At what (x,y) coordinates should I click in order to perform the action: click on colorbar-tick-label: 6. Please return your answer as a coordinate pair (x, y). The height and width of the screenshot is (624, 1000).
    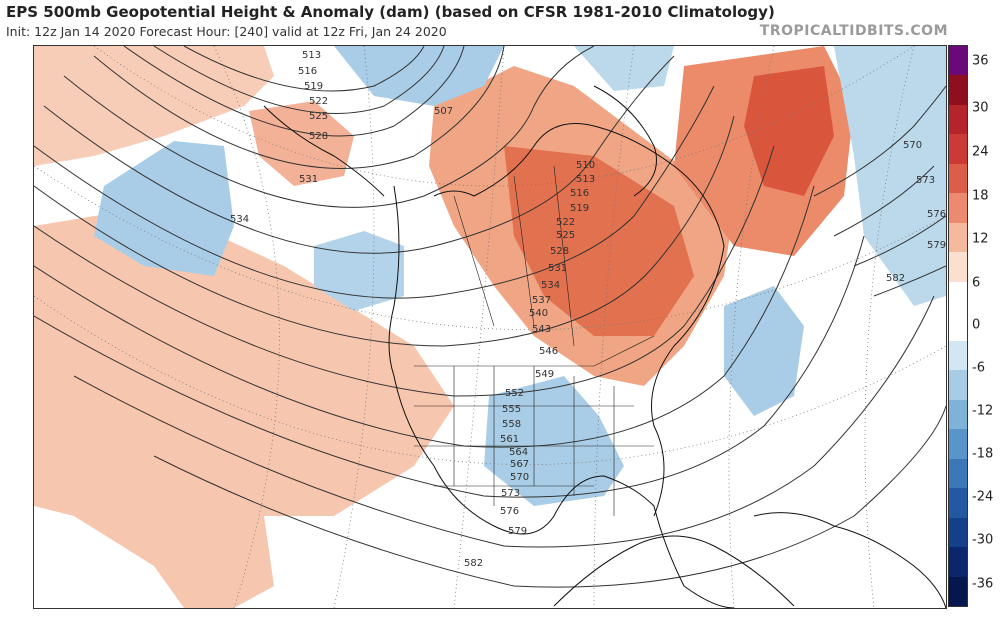
    Looking at the image, I should click on (976, 283).